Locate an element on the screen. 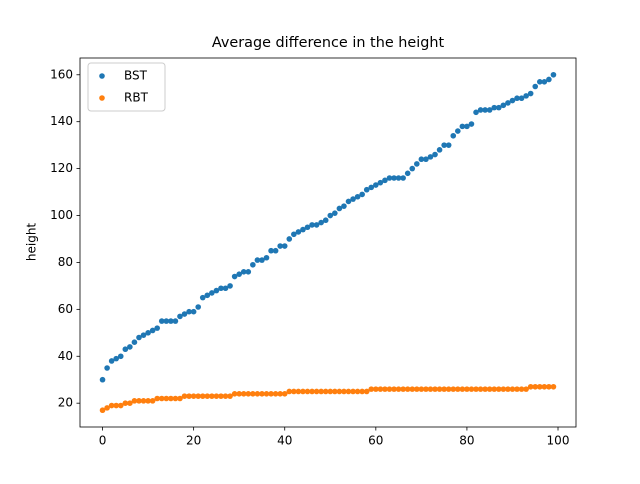 The width and height of the screenshot is (640, 484). x-tick-label: 0 is located at coordinates (103, 441).